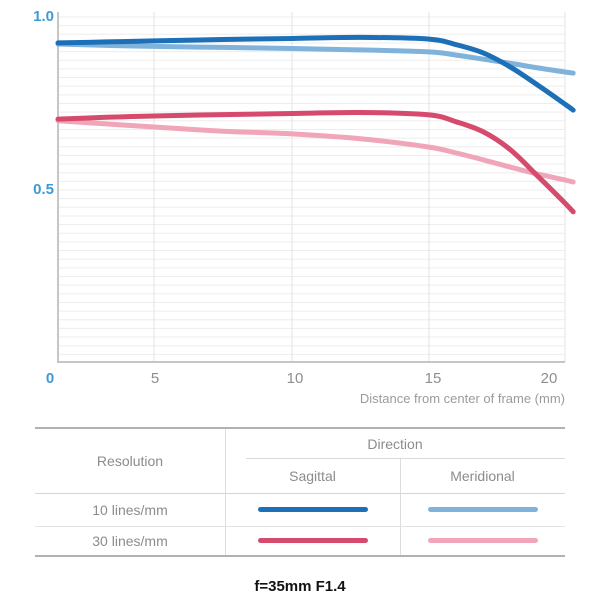 This screenshot has width=600, height=600. I want to click on y-axis-tick-1.0: 1.0, so click(43, 16).